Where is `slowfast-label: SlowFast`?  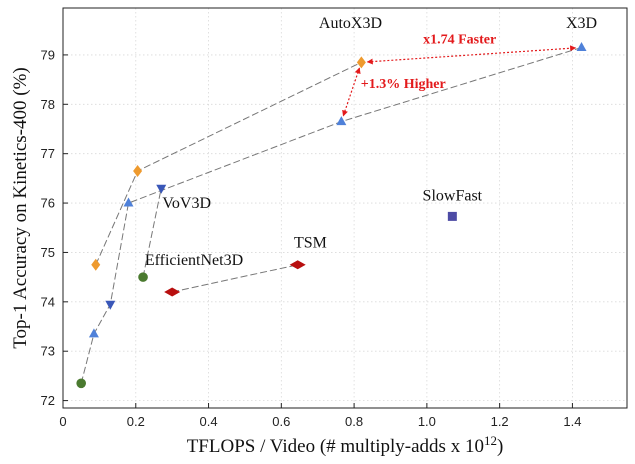
slowfast-label: SlowFast is located at coordinates (453, 196).